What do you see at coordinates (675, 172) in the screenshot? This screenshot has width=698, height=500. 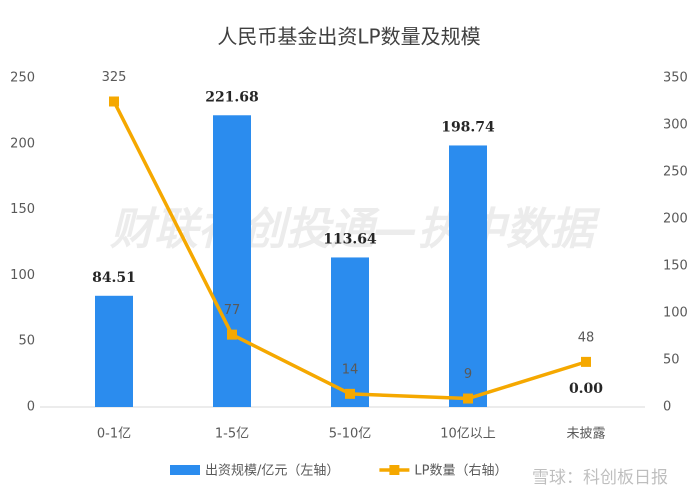 I see `y2-tick-label: 250` at bounding box center [675, 172].